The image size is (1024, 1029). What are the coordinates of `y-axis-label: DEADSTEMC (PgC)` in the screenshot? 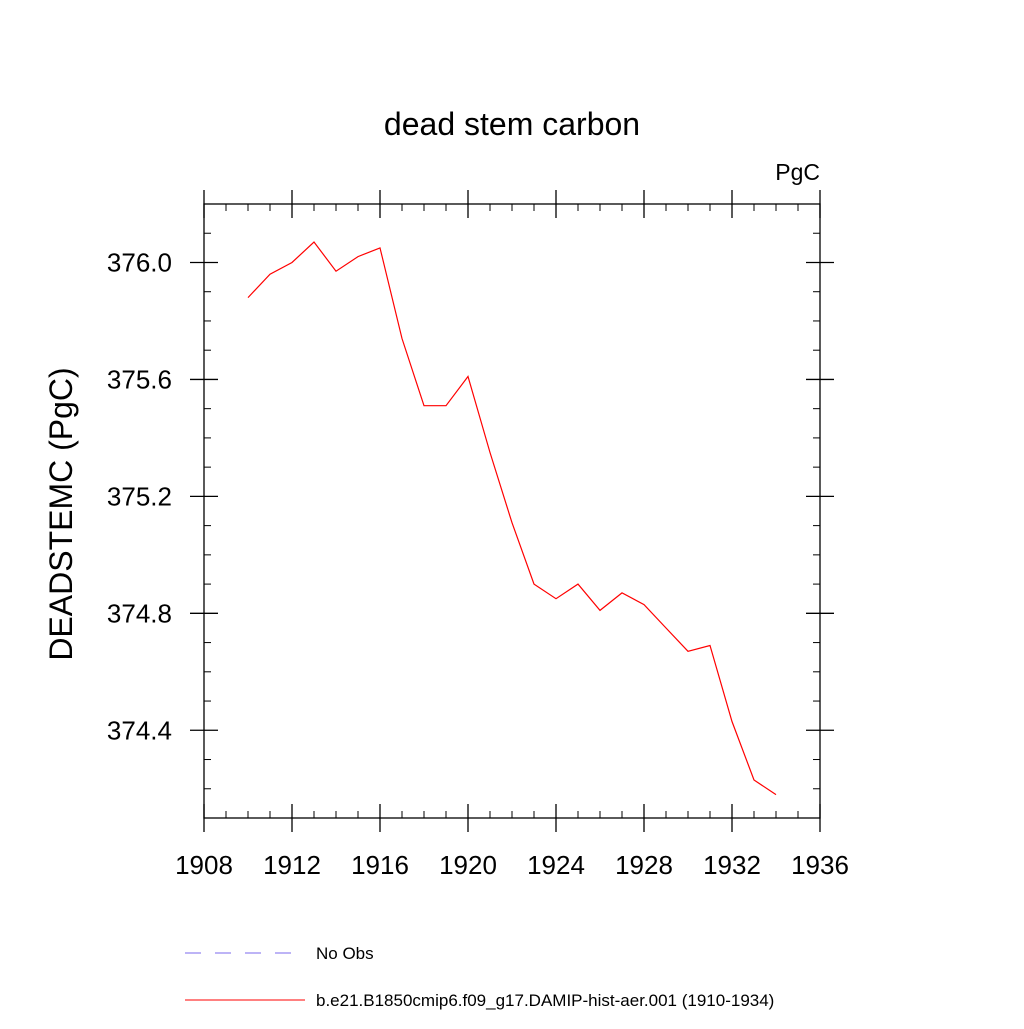 It's located at (61, 513).